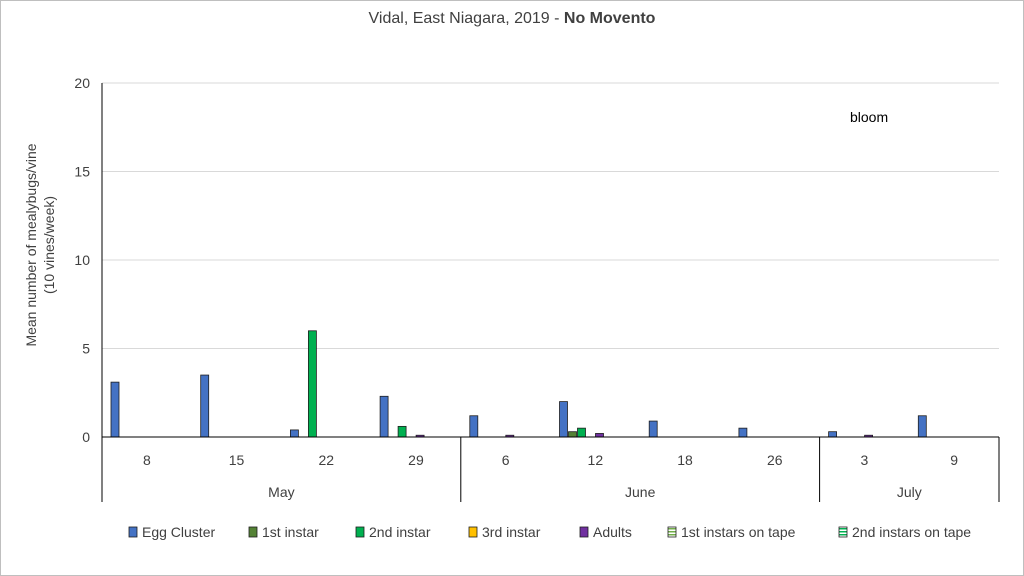 Image resolution: width=1024 pixels, height=576 pixels. Describe the element at coordinates (86, 349) in the screenshot. I see `y-tick-label: 5` at that location.